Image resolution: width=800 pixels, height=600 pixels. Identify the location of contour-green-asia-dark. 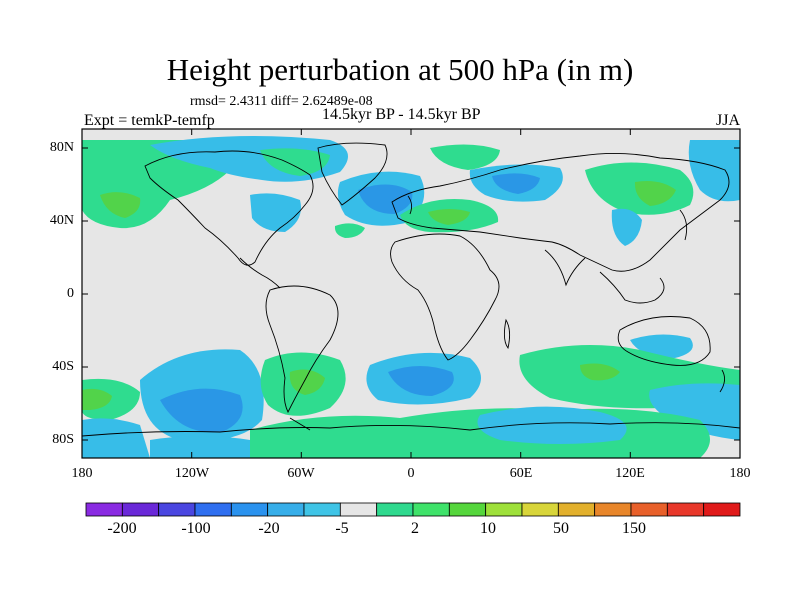
(655, 193).